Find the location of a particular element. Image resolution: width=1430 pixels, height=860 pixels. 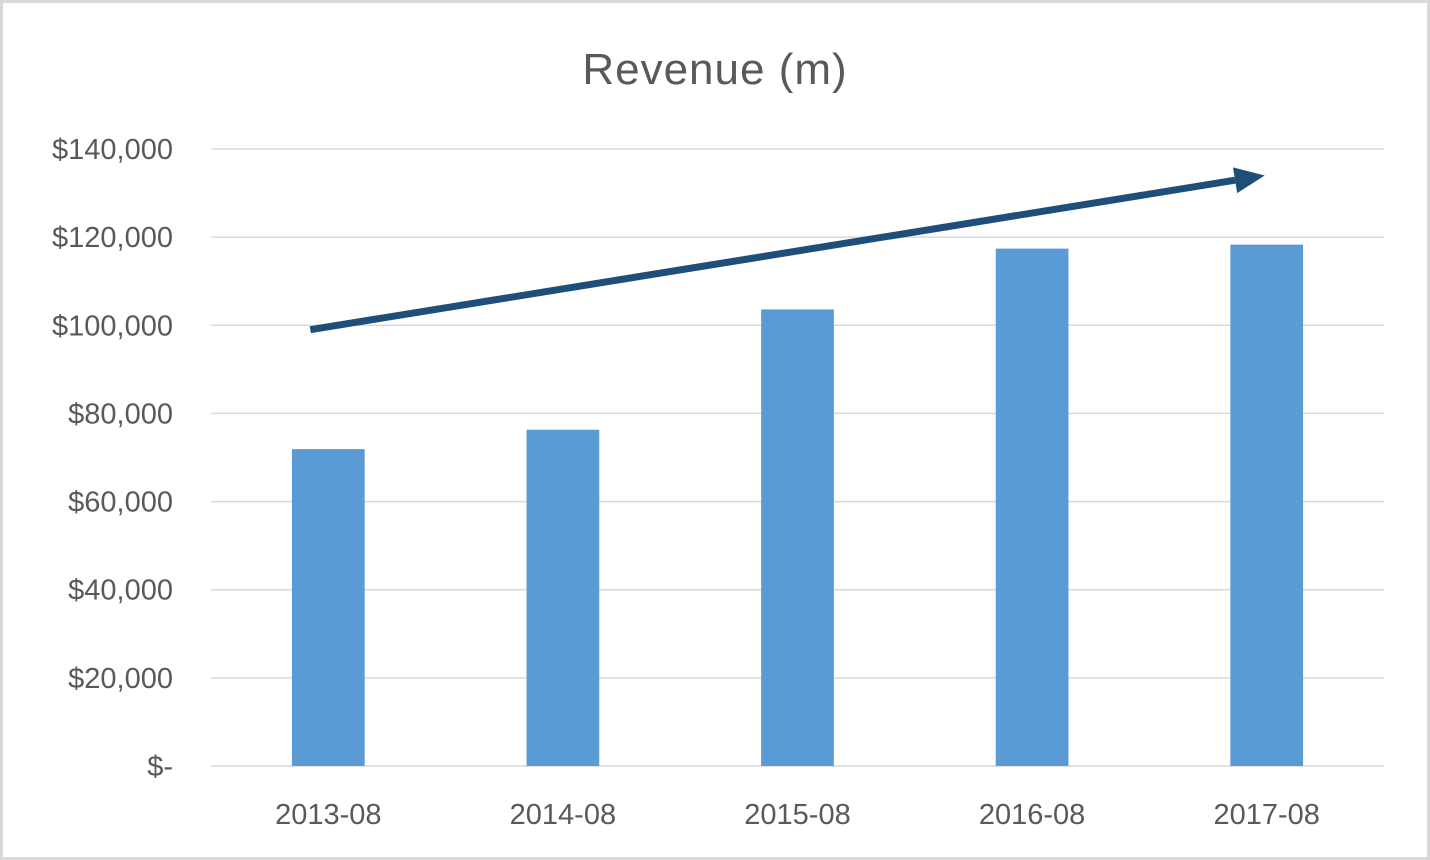

y-tick-label-4: $80,000 is located at coordinates (120, 414).